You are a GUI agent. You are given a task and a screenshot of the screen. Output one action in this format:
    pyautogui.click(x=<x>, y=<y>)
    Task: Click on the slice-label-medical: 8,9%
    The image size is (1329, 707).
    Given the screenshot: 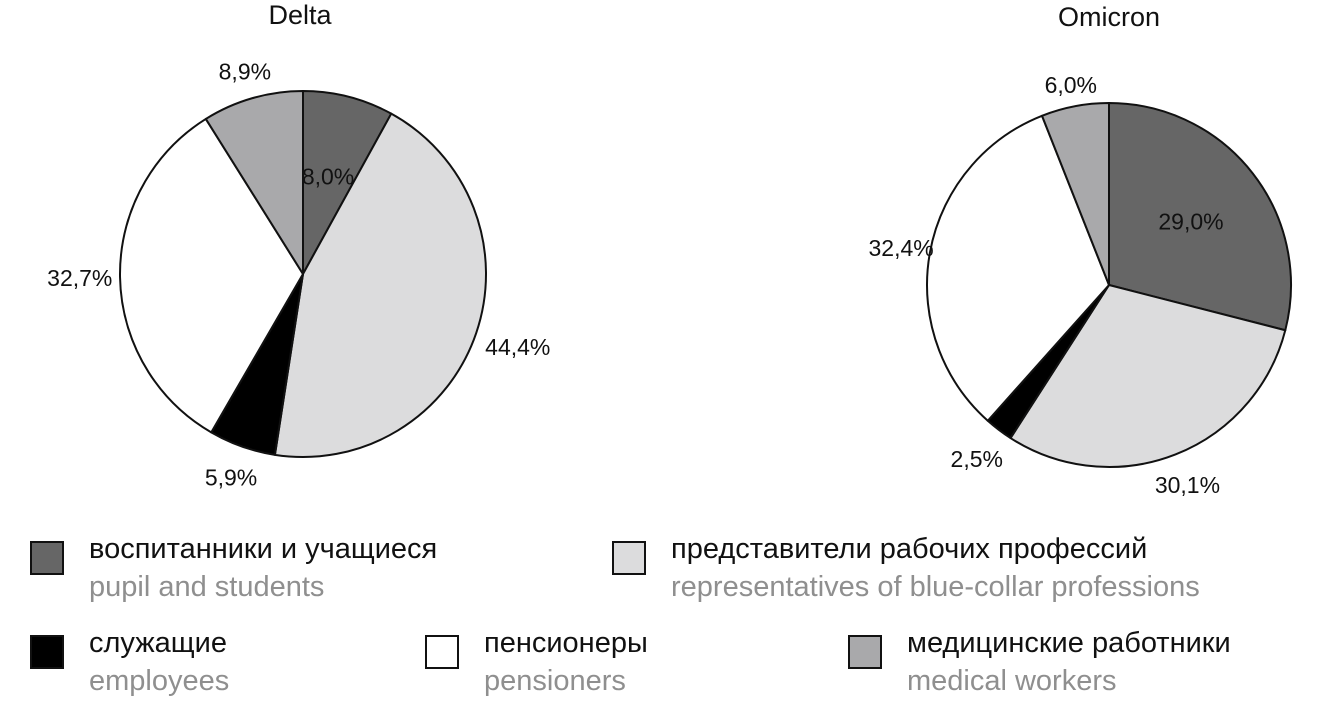 What is the action you would take?
    pyautogui.click(x=245, y=72)
    